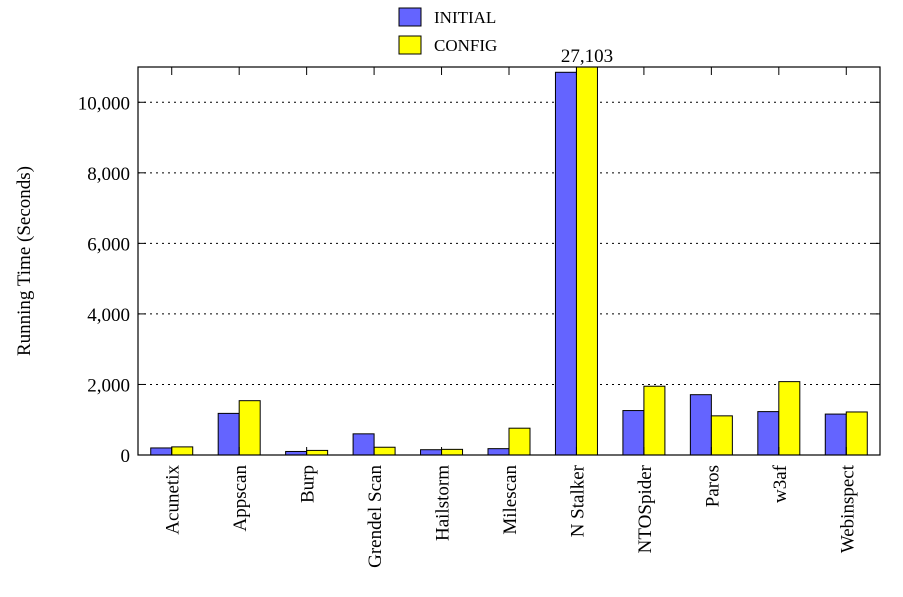  Describe the element at coordinates (768, 433) in the screenshot. I see `bar-initial-w3af` at that location.